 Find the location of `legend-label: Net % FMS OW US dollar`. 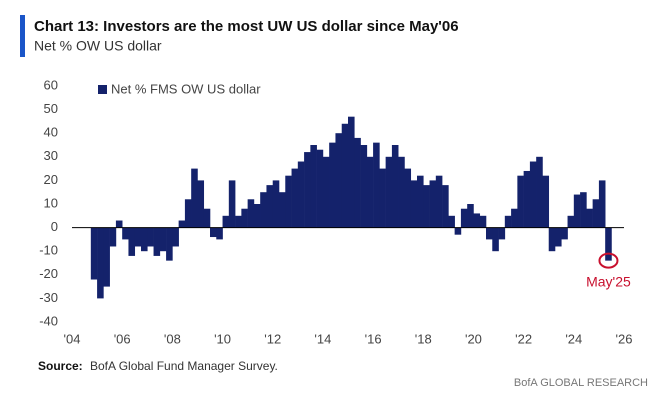

legend-label: Net % FMS OW US dollar is located at coordinates (186, 88).